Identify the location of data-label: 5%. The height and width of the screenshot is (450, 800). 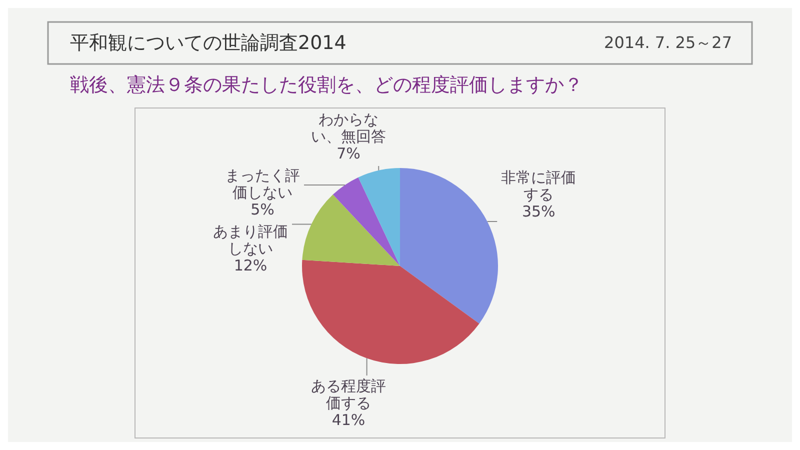
(262, 209).